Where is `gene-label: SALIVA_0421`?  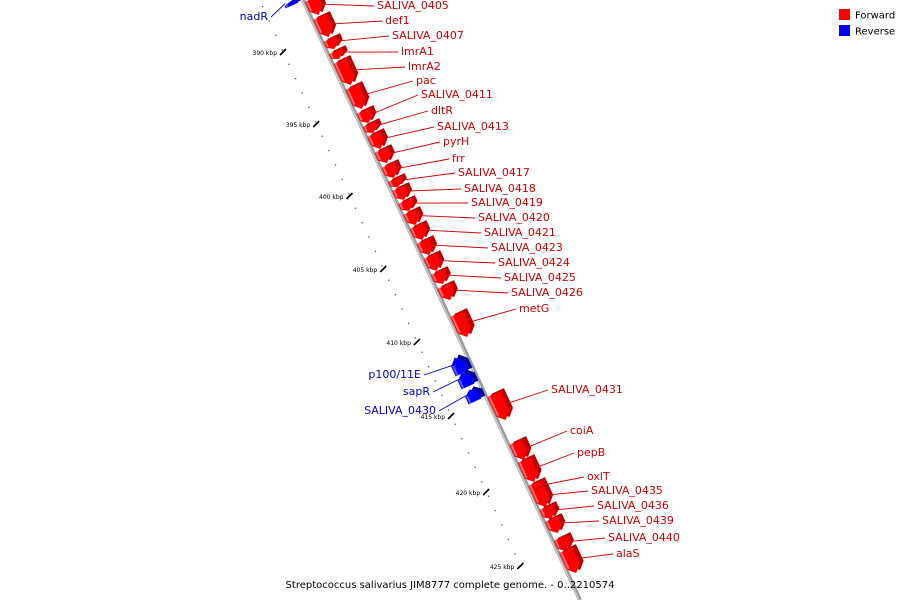 gene-label: SALIVA_0421 is located at coordinates (490, 232).